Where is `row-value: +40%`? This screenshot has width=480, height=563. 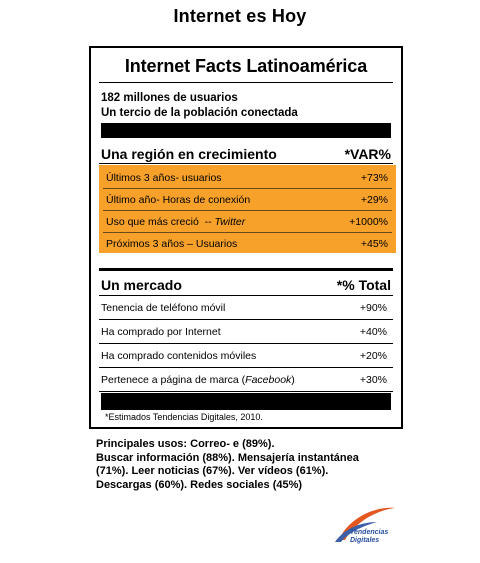 row-value: +40% is located at coordinates (373, 332).